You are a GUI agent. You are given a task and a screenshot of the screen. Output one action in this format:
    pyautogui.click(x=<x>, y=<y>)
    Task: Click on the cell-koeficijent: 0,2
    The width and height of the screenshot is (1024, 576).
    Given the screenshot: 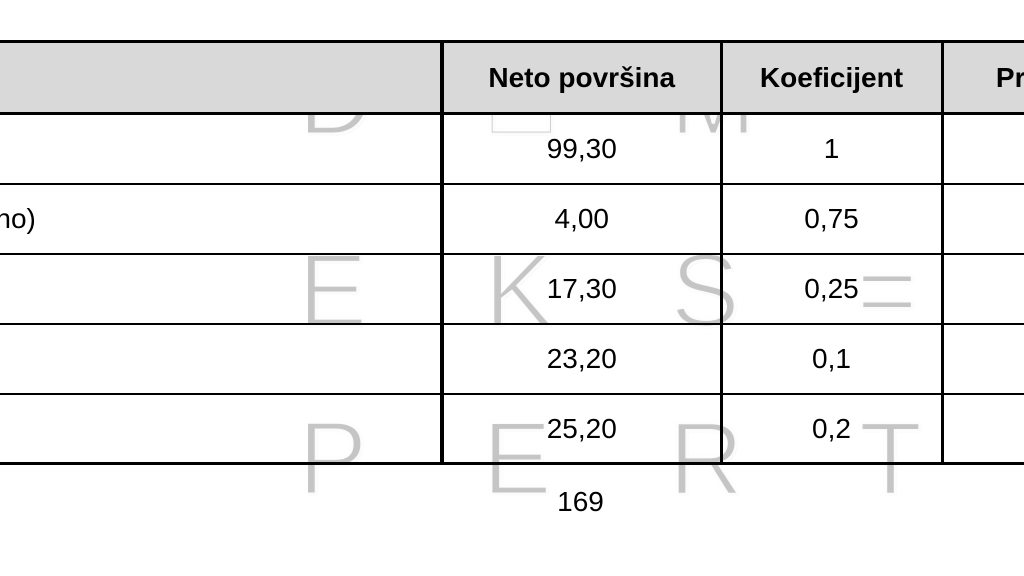 What is the action you would take?
    pyautogui.click(x=831, y=428)
    